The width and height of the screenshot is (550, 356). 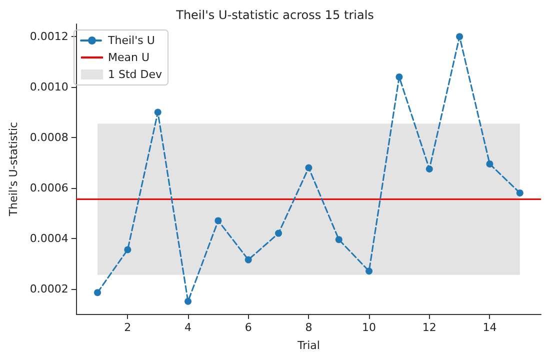 I want to click on y-tick-label: 0.0008, so click(x=49, y=137).